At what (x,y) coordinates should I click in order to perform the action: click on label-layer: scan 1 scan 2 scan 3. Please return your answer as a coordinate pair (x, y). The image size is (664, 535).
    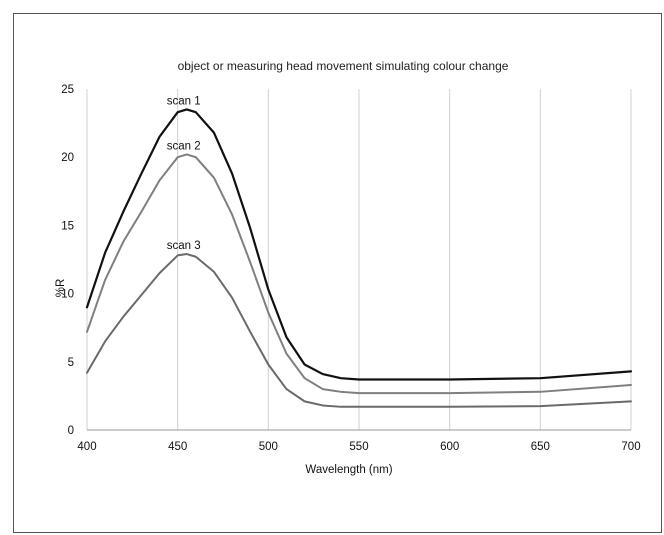
    Looking at the image, I should click on (184, 173).